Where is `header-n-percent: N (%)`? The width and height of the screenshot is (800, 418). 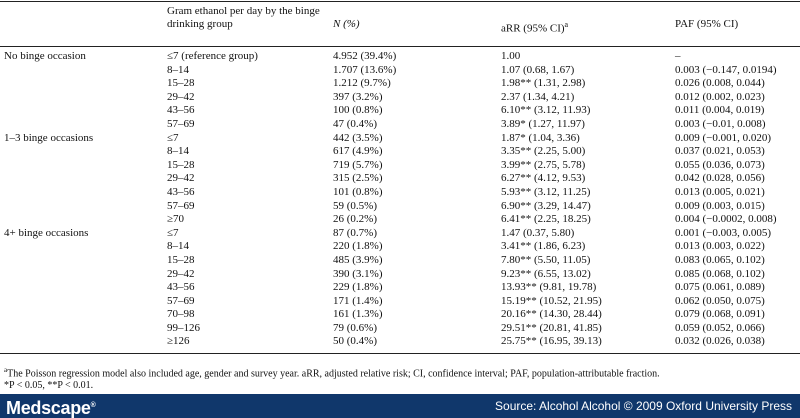 header-n-percent: N (%) is located at coordinates (346, 24).